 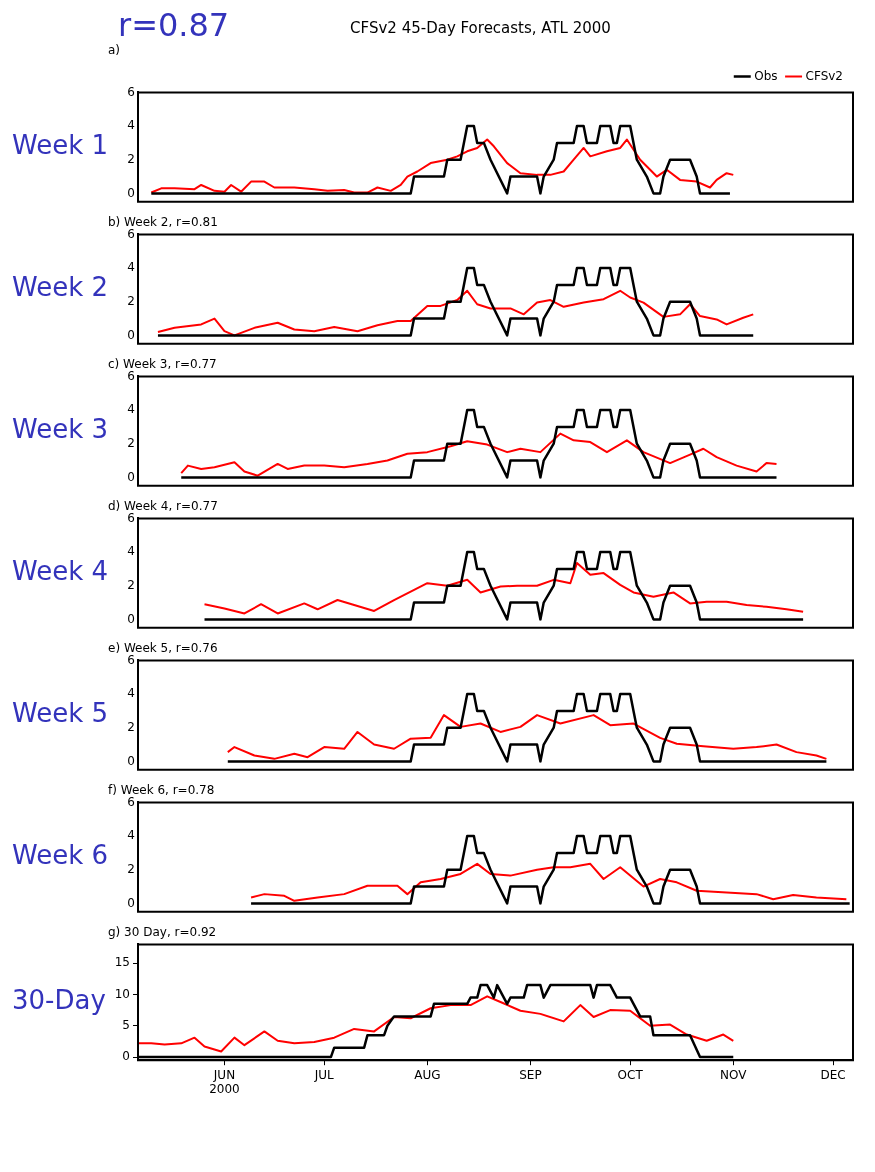 What do you see at coordinates (324, 1074) in the screenshot?
I see `x-tick-label: JUL` at bounding box center [324, 1074].